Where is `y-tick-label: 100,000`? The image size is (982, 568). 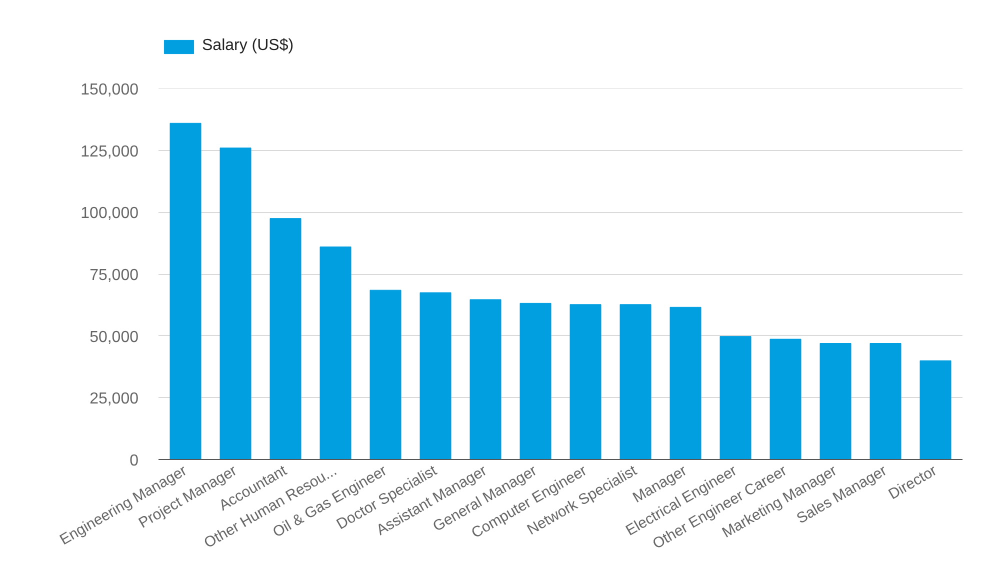 y-tick-label: 100,000 is located at coordinates (109, 213).